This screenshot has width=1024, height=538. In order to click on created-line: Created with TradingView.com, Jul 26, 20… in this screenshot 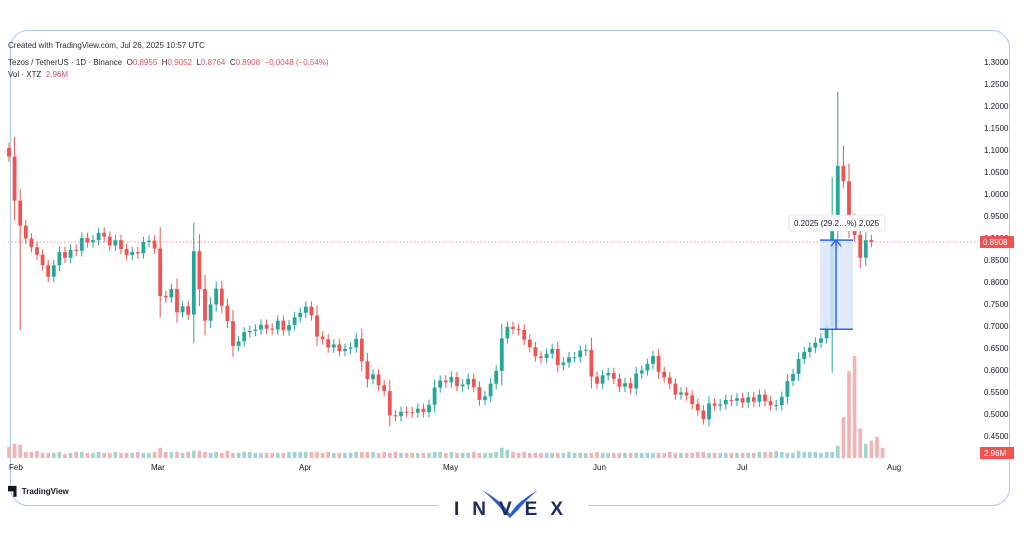, I will do `click(106, 45)`.